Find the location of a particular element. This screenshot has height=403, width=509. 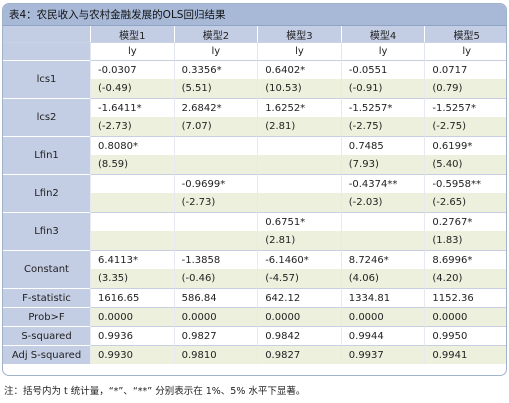

t-statistic-row: (-2.73) (7.07) (2.81) (-2.75) (-2.75) is located at coordinates (254, 126).